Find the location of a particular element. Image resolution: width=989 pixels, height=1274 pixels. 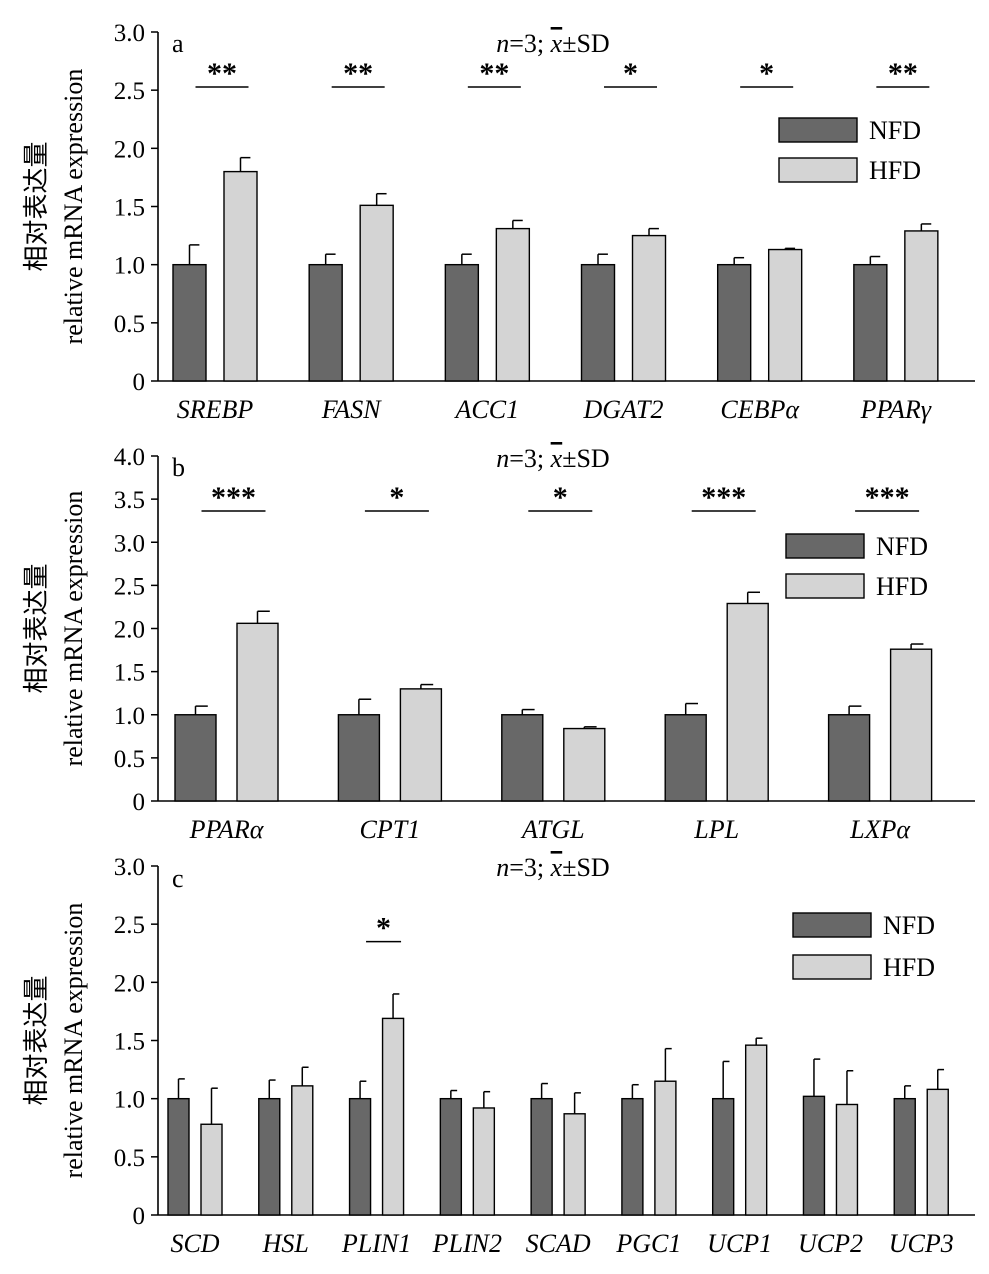

x-category-label: UCP1 is located at coordinates (739, 1243).